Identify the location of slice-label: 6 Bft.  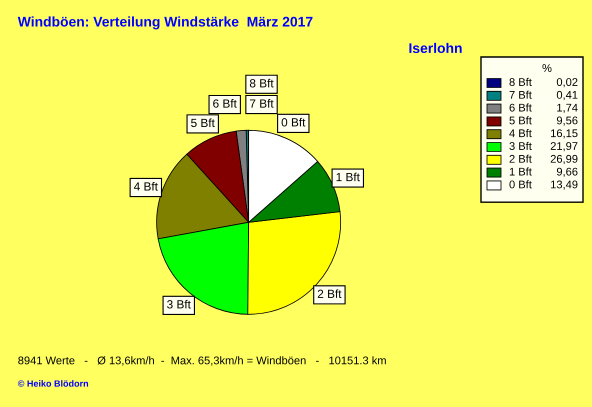
(225, 103).